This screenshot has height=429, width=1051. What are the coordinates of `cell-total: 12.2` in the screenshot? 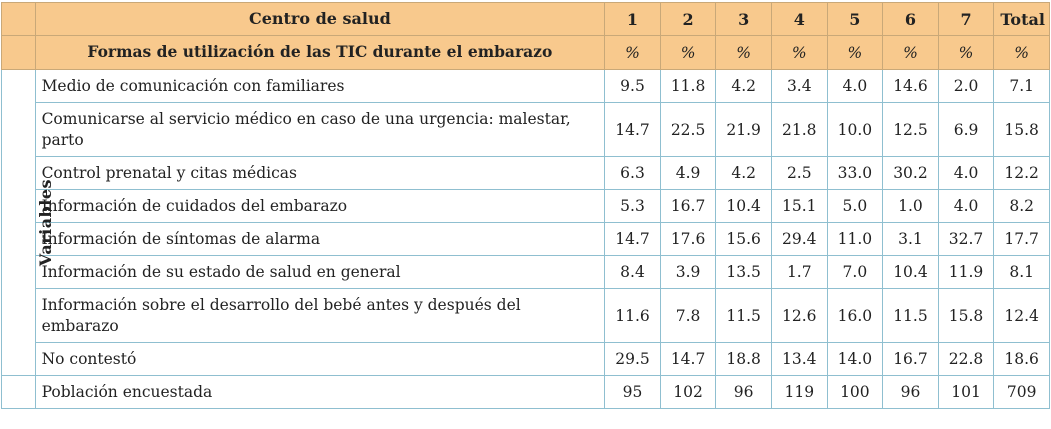 It's located at (1021, 173).